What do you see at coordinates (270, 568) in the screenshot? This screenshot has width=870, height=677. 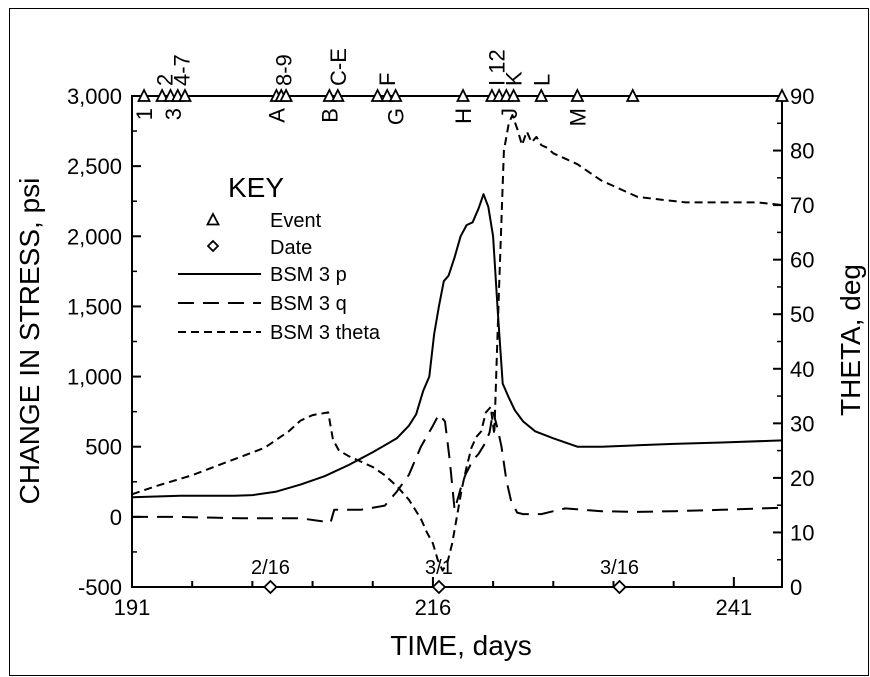 I see `date-label: 2/16` at bounding box center [270, 568].